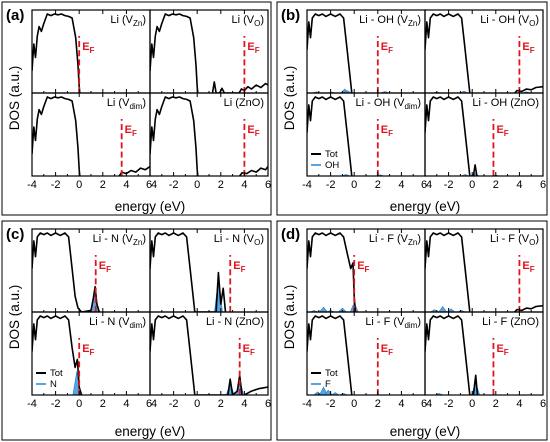 The width and height of the screenshot is (550, 442). I want to click on panel-label: (b), so click(290, 15).